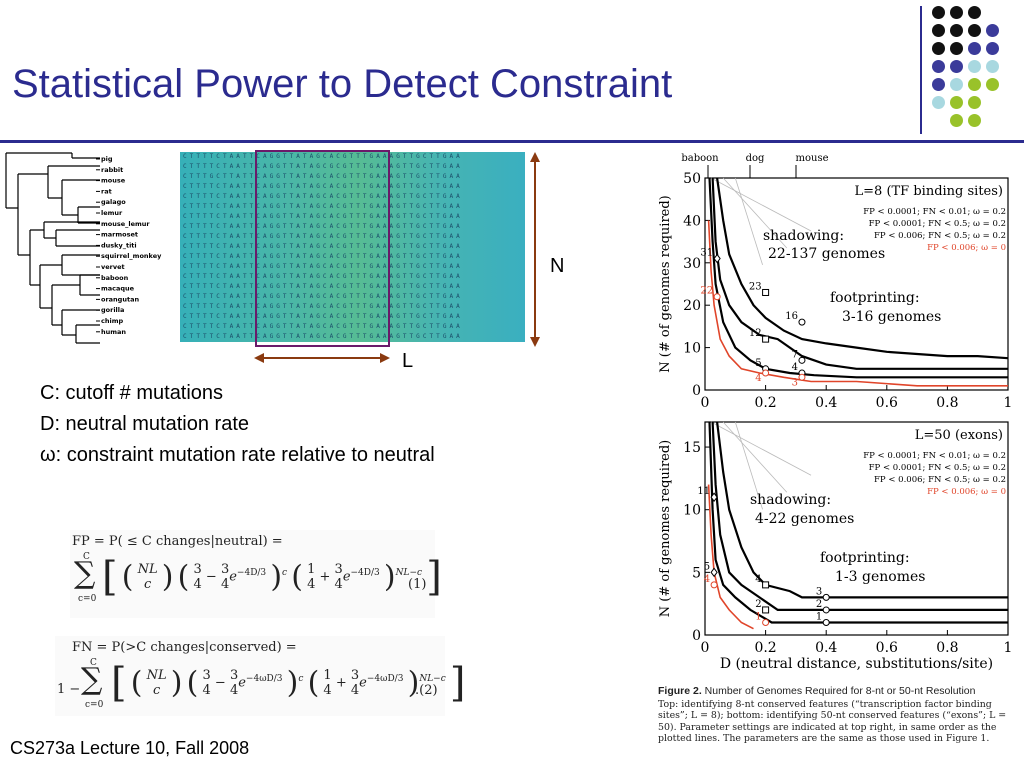 This screenshot has height=768, width=1024. What do you see at coordinates (125, 224) in the screenshot?
I see `species-label: mouse_lemur` at bounding box center [125, 224].